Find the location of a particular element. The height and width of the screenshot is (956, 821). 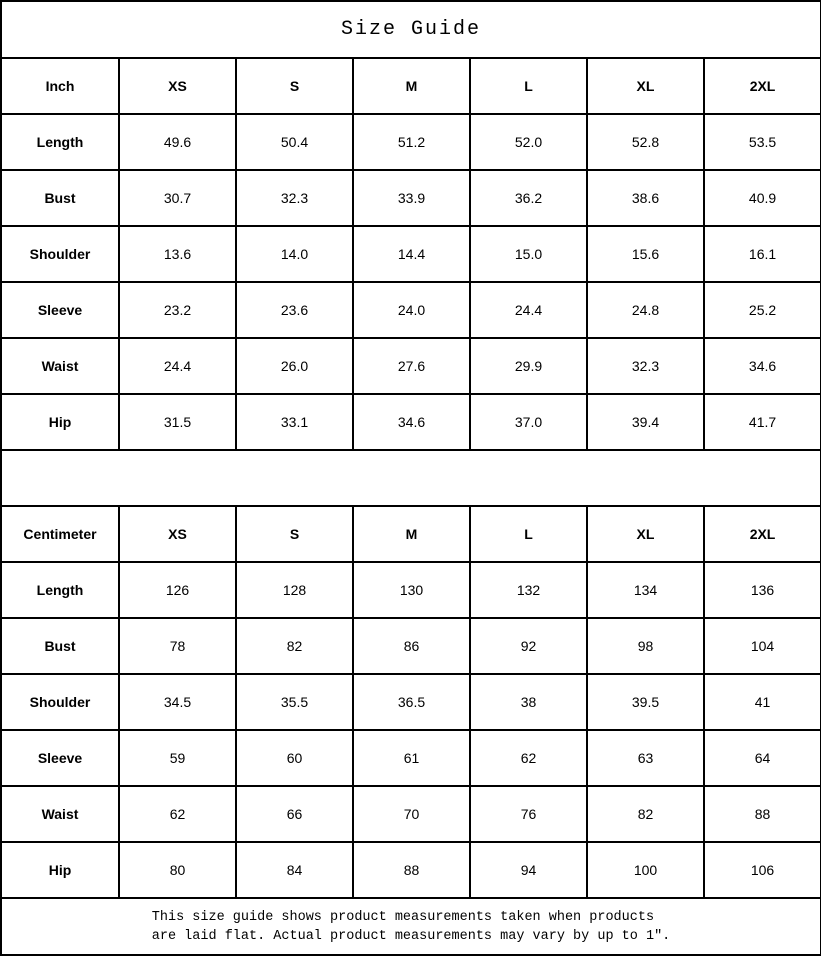

value-cell: 29.9 is located at coordinates (528, 366).